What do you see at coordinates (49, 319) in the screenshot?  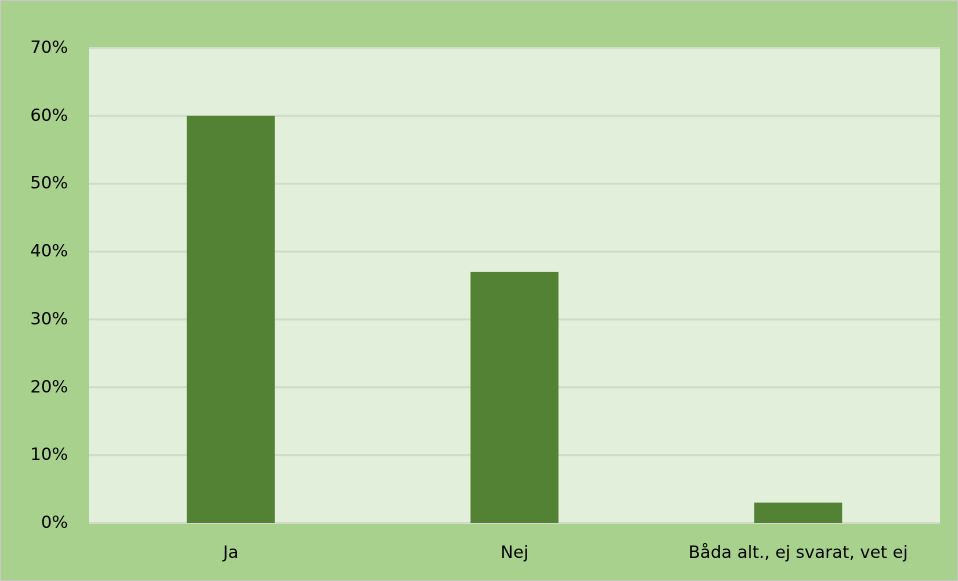 I see `y-tick-label: 30%` at bounding box center [49, 319].